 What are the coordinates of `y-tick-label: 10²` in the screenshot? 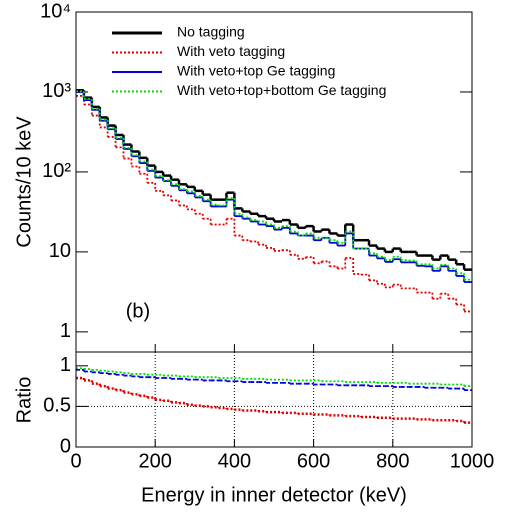 It's located at (56, 171).